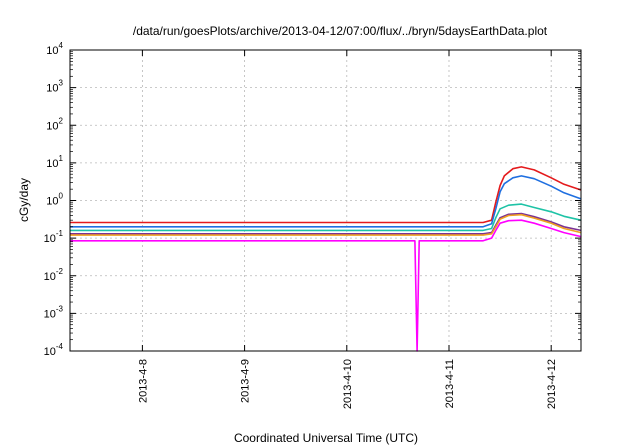 The image size is (640, 448). I want to click on y-tick-label: 10³, so click(54, 87).